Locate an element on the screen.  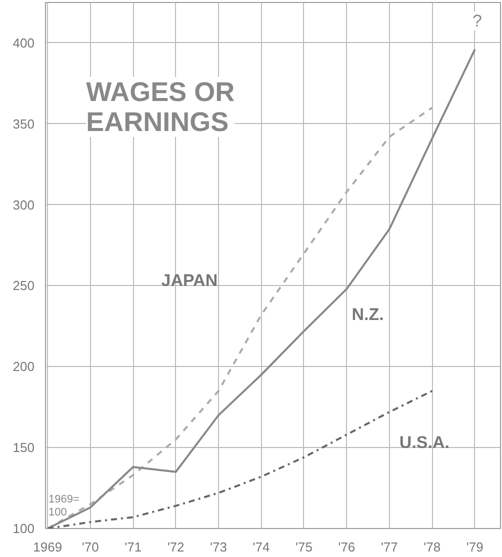
y-tick-label: 100 is located at coordinates (23, 528).